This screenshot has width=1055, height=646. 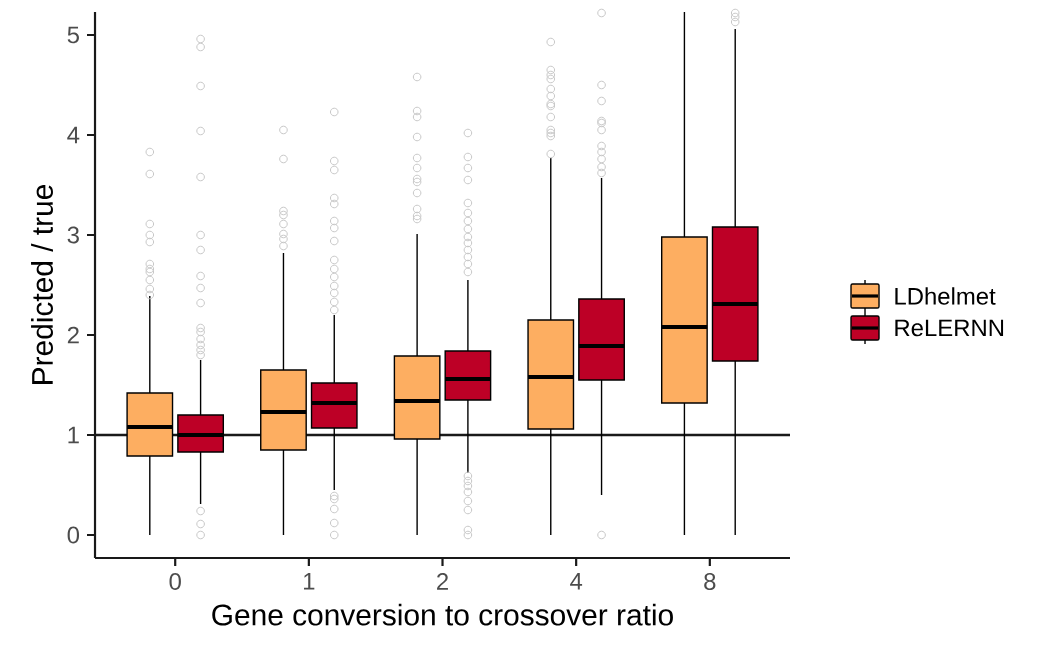 I want to click on y-tick-label: 1, so click(x=73, y=435).